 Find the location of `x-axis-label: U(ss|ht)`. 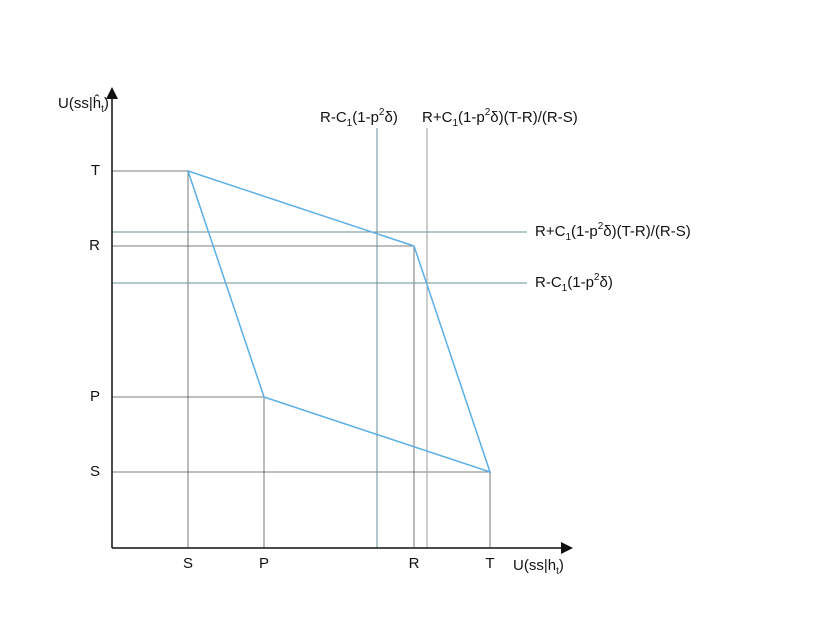

x-axis-label: U(ss|ht) is located at coordinates (538, 567).